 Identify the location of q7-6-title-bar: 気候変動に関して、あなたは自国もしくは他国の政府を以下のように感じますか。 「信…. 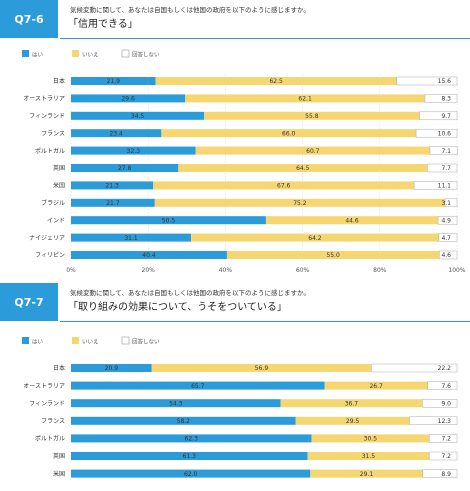
(265, 19).